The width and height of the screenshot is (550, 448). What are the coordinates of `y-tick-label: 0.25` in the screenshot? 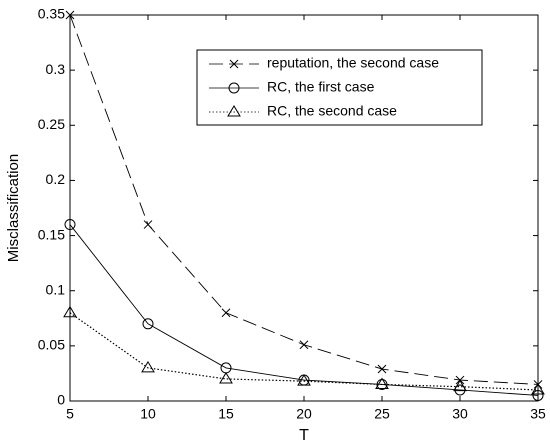 It's located at (51, 124).